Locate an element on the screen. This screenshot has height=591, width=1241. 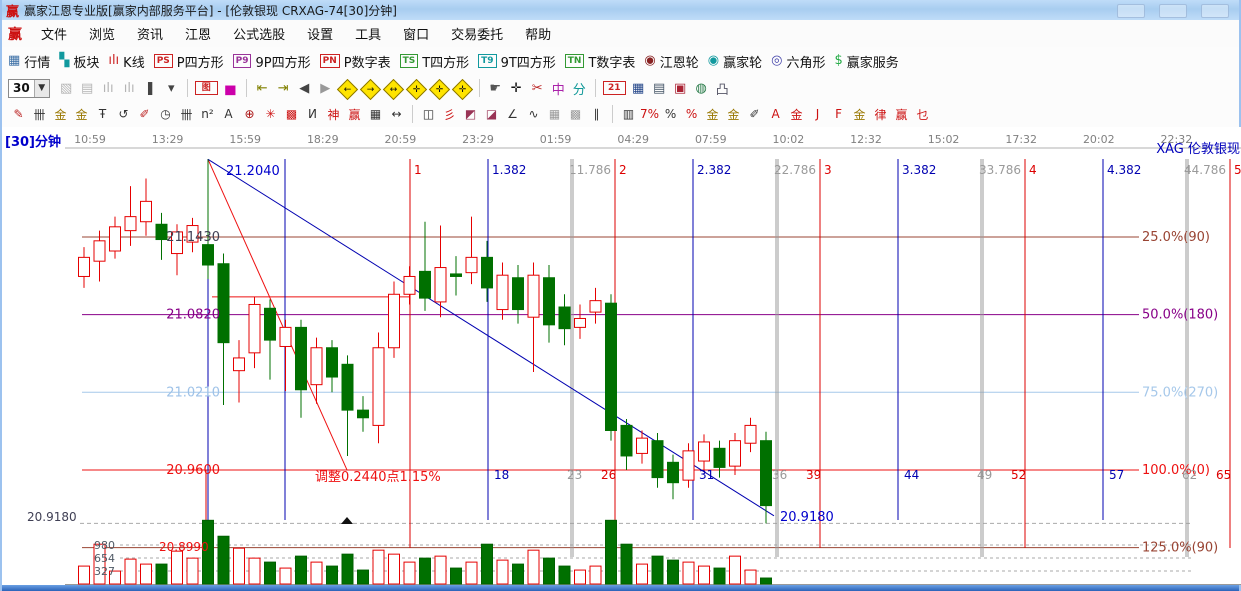
percent-icon: % is located at coordinates (670, 114).